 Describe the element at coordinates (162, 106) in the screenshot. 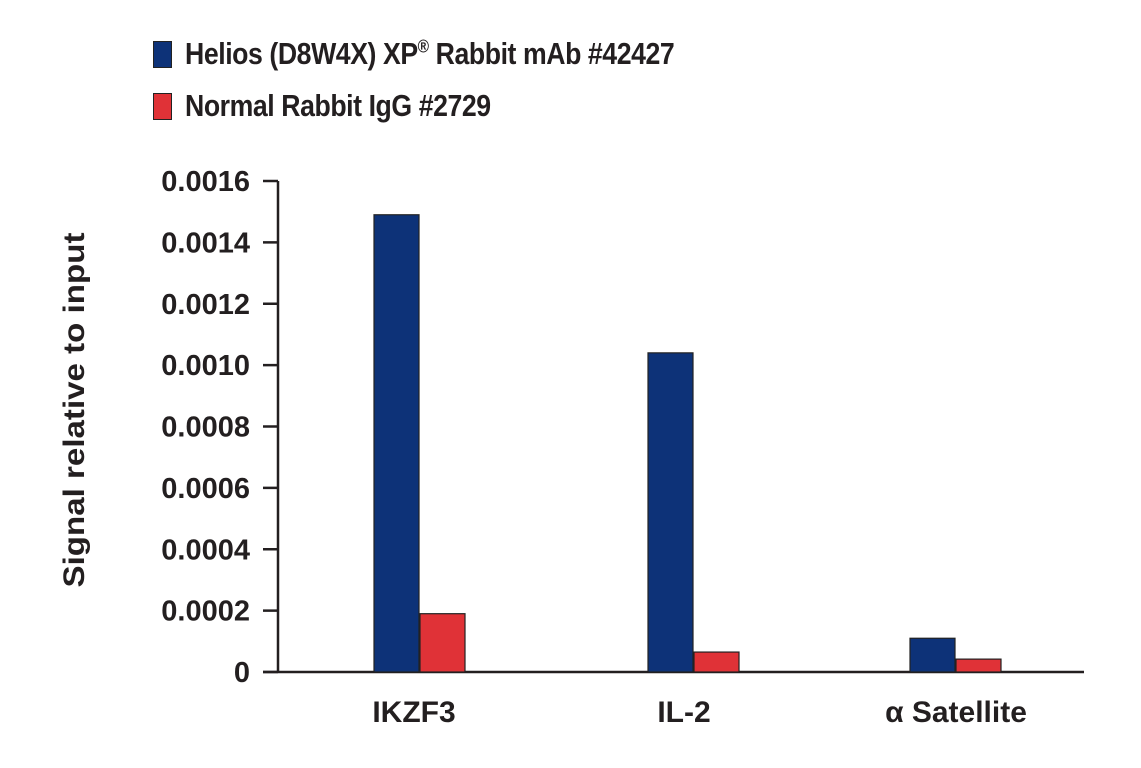

I see `legend-swatch-red` at that location.